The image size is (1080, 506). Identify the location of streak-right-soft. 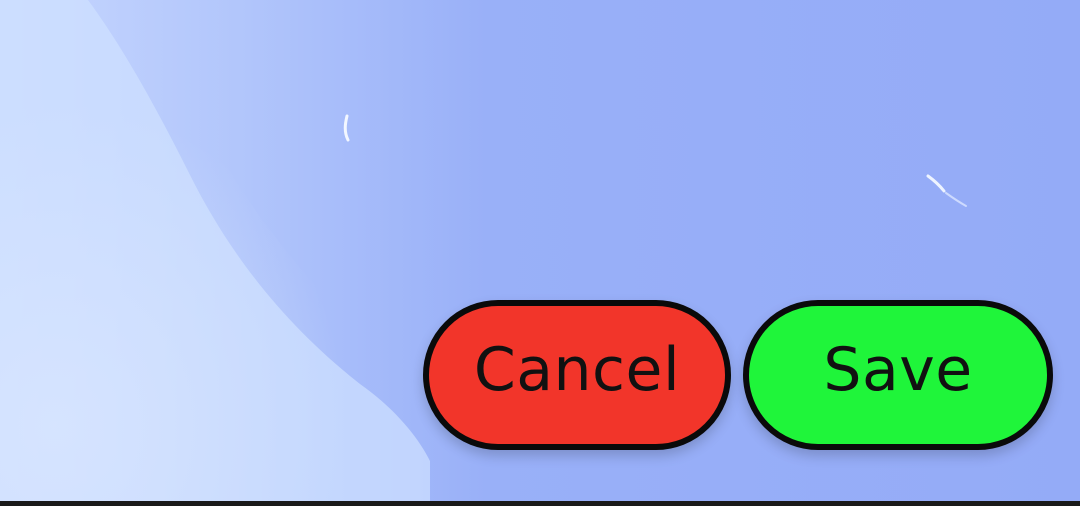
(956, 199).